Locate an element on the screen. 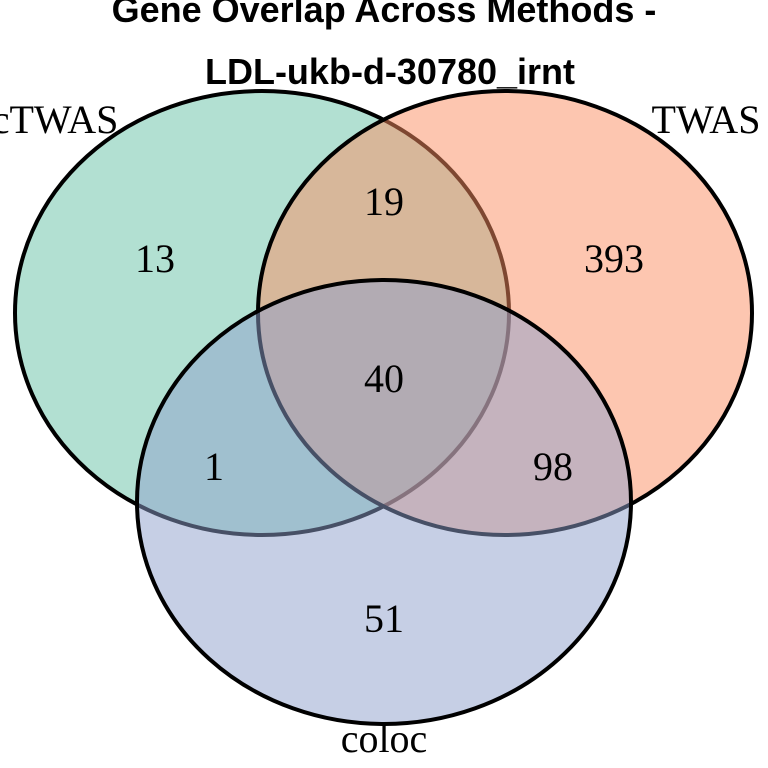  count-ctwas-only: 13 is located at coordinates (155, 258).